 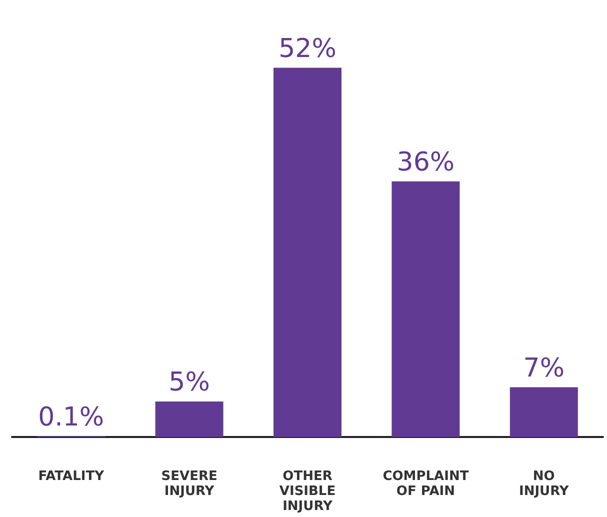 I want to click on x-tick-label: NO INJURY, so click(x=544, y=484).